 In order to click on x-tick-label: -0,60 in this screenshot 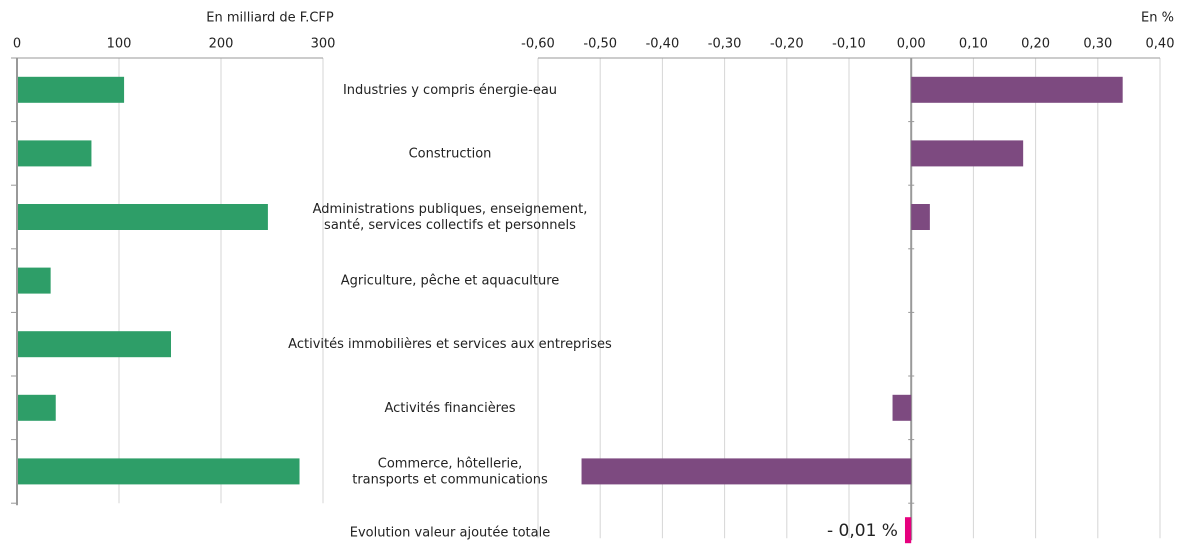, I will do `click(538, 44)`.